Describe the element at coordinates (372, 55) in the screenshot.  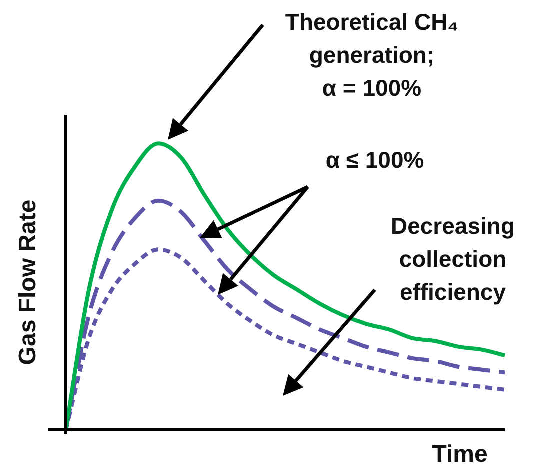
I see `text: Theoretical CH₄ generation; α = 100%` at that location.